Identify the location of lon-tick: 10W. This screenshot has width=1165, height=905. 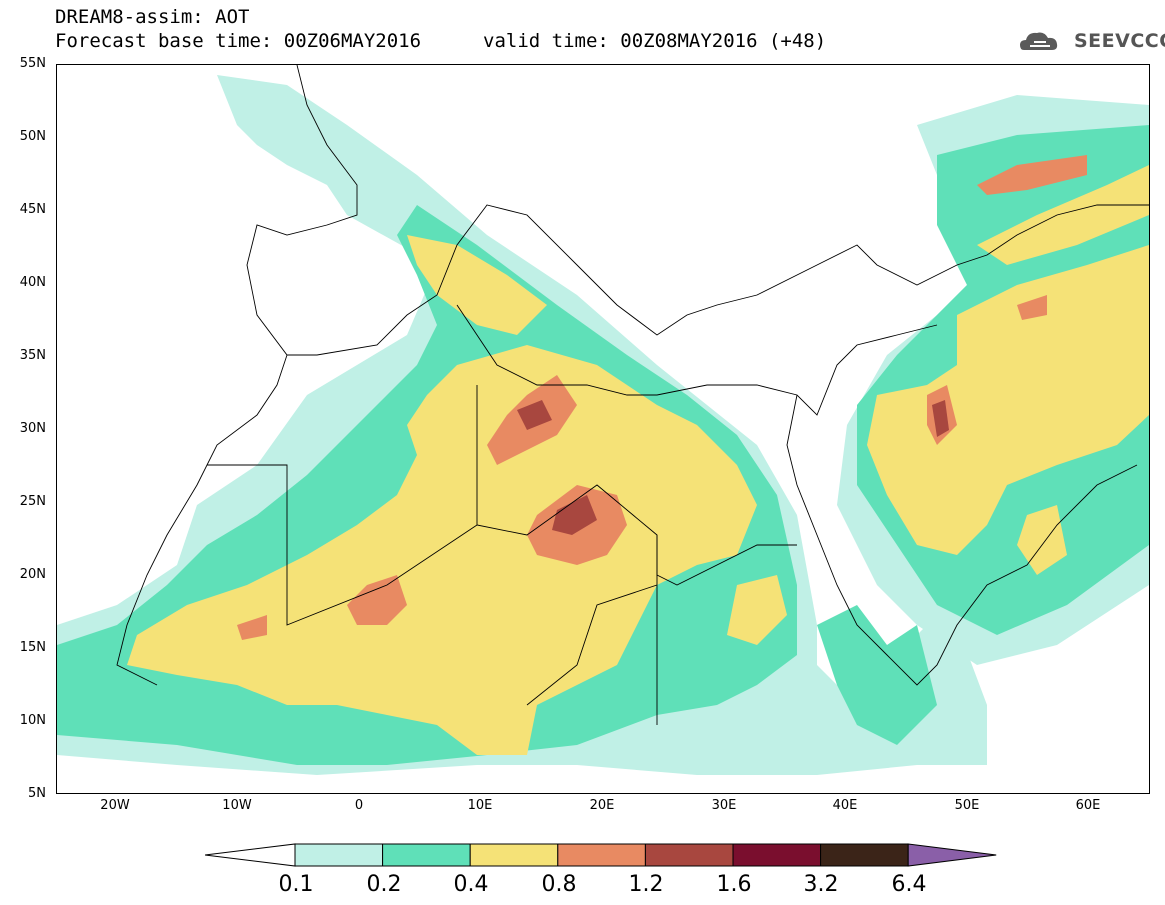
(237, 805).